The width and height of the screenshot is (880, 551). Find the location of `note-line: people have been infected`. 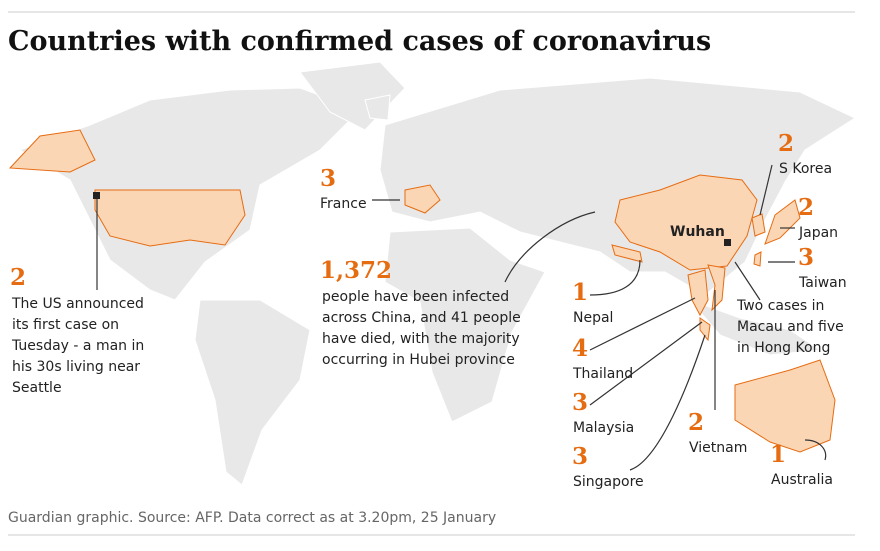

note-line: people have been infected is located at coordinates (415, 297).